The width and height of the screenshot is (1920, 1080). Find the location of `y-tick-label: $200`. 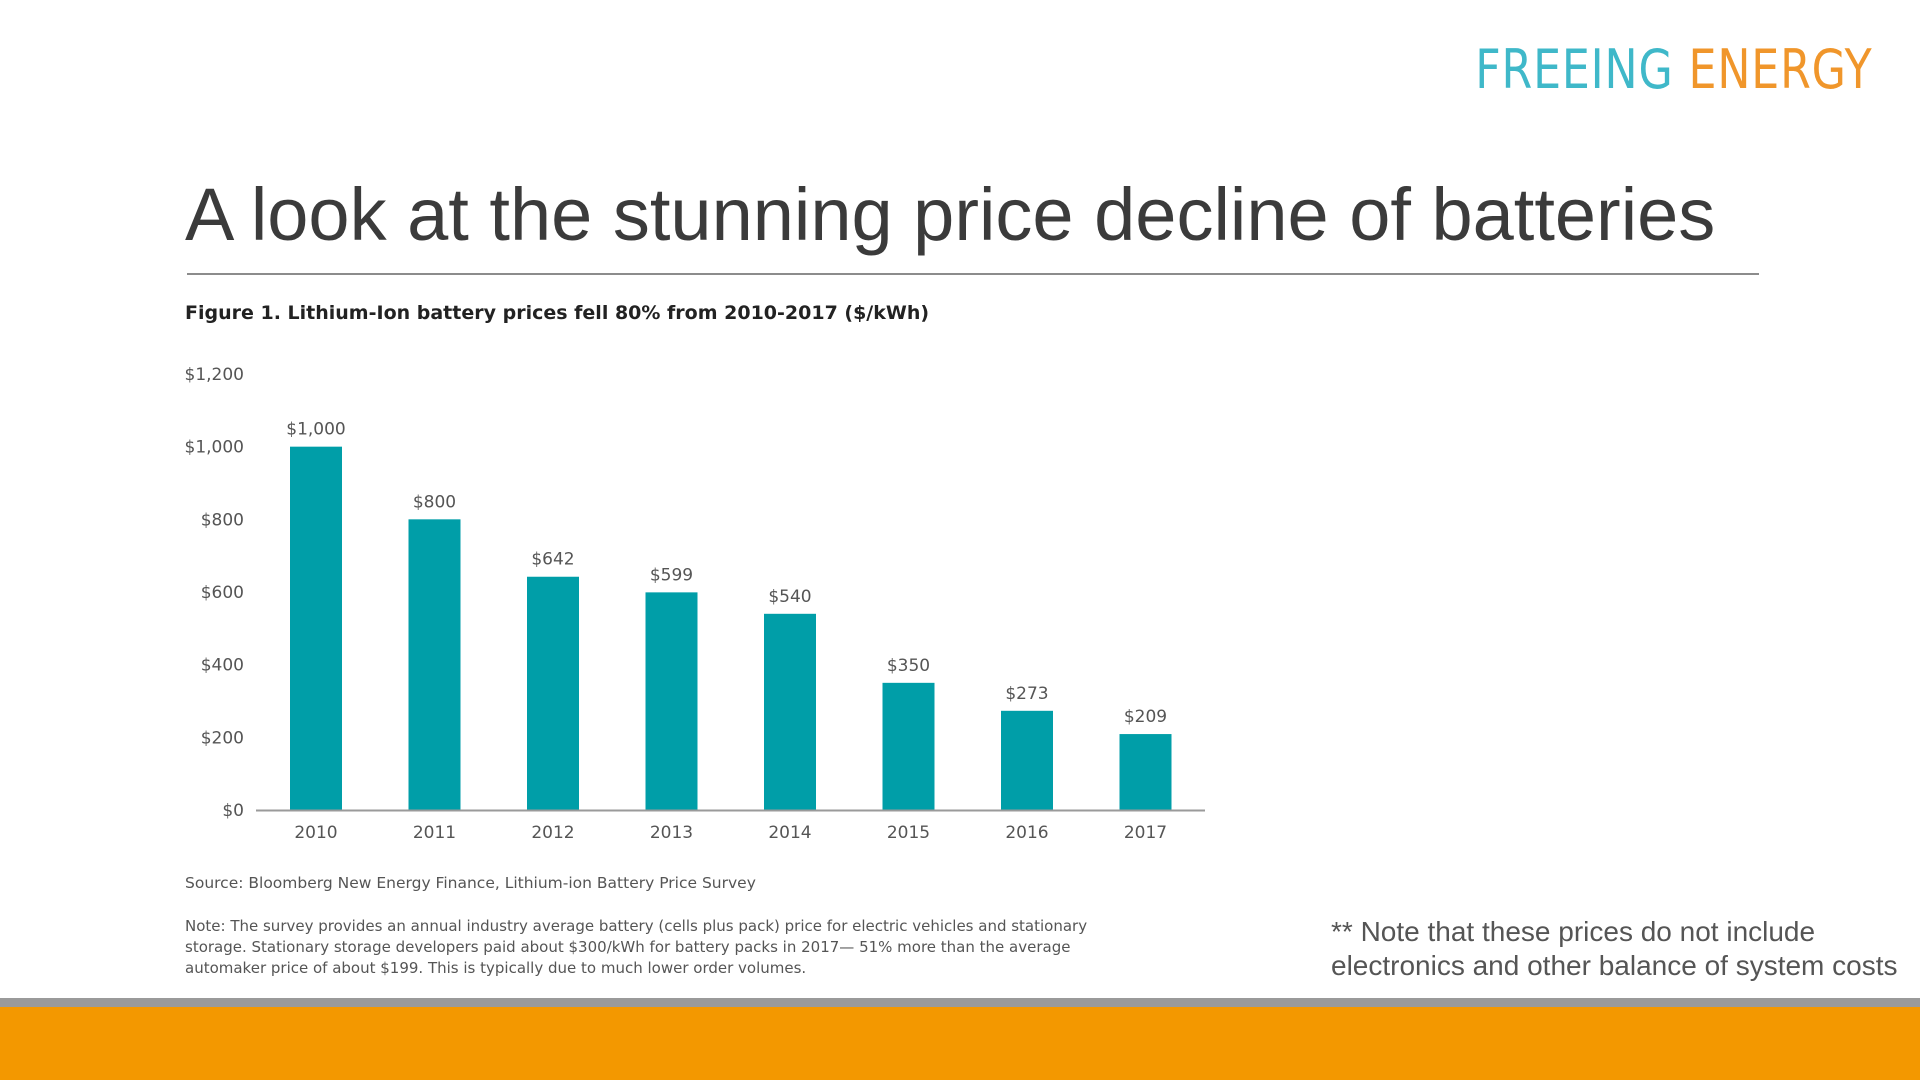

y-tick-label: $200 is located at coordinates (222, 738).